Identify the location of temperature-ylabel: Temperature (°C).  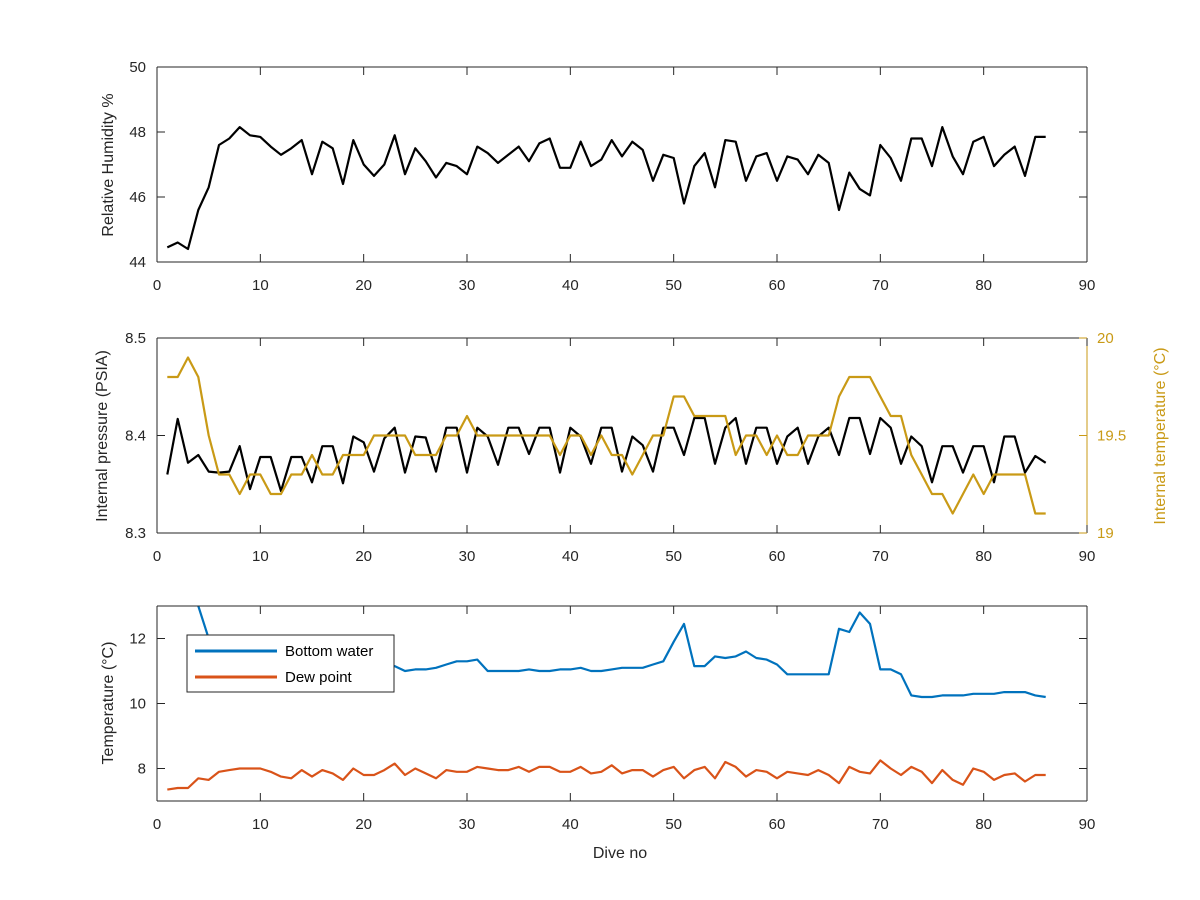
(108, 703).